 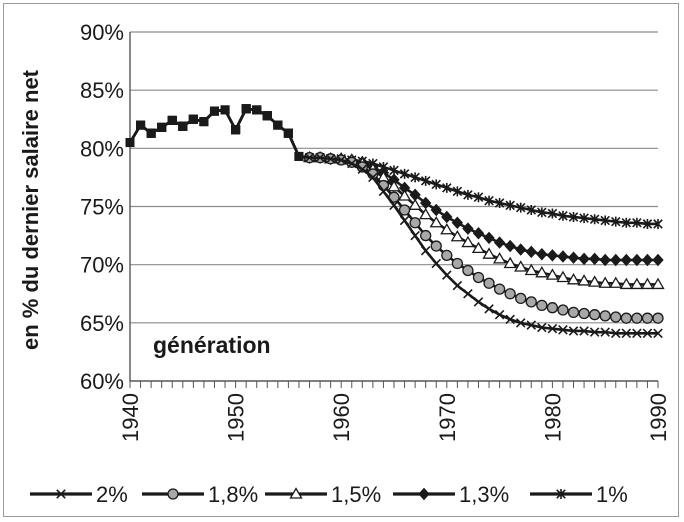 What do you see at coordinates (341, 417) in the screenshot?
I see `x-tick-label: 1960` at bounding box center [341, 417].